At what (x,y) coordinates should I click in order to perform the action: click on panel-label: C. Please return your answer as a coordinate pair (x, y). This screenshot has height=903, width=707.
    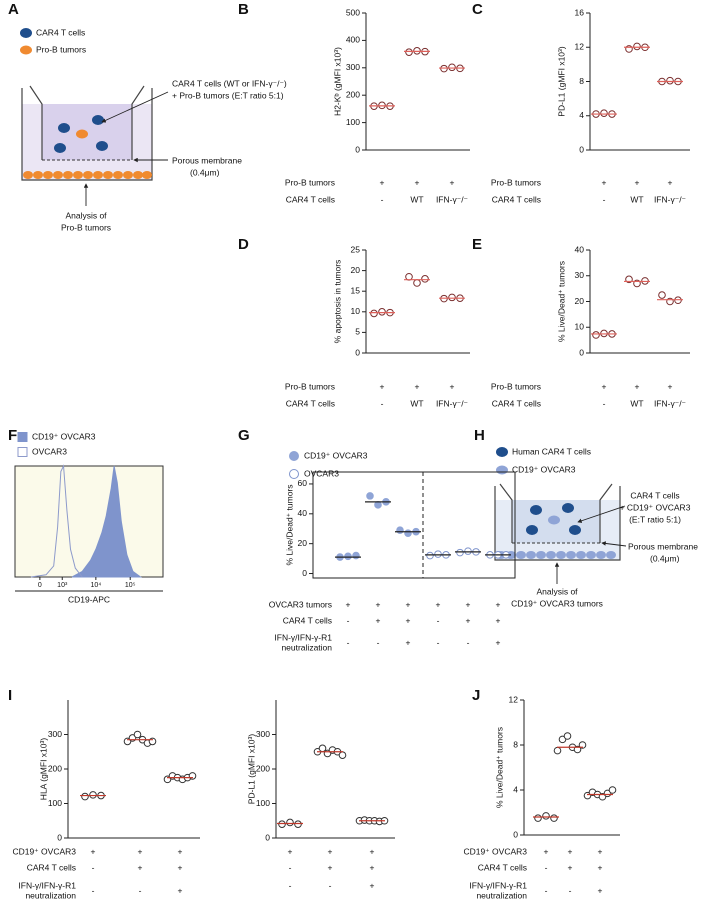
    Looking at the image, I should click on (477, 9).